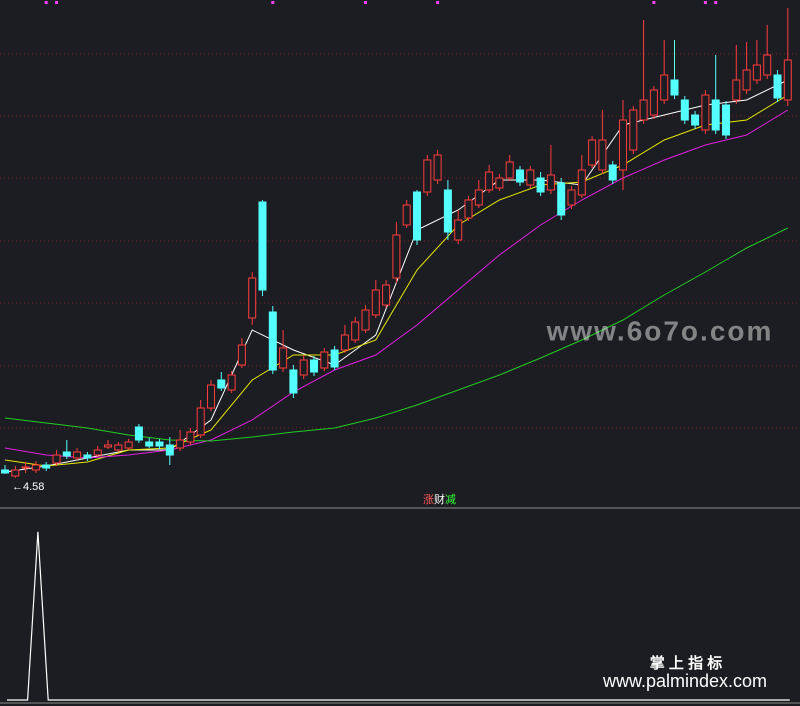 The image size is (800, 706). What do you see at coordinates (428, 499) in the screenshot?
I see `indicator-title-part: 涨` at bounding box center [428, 499].